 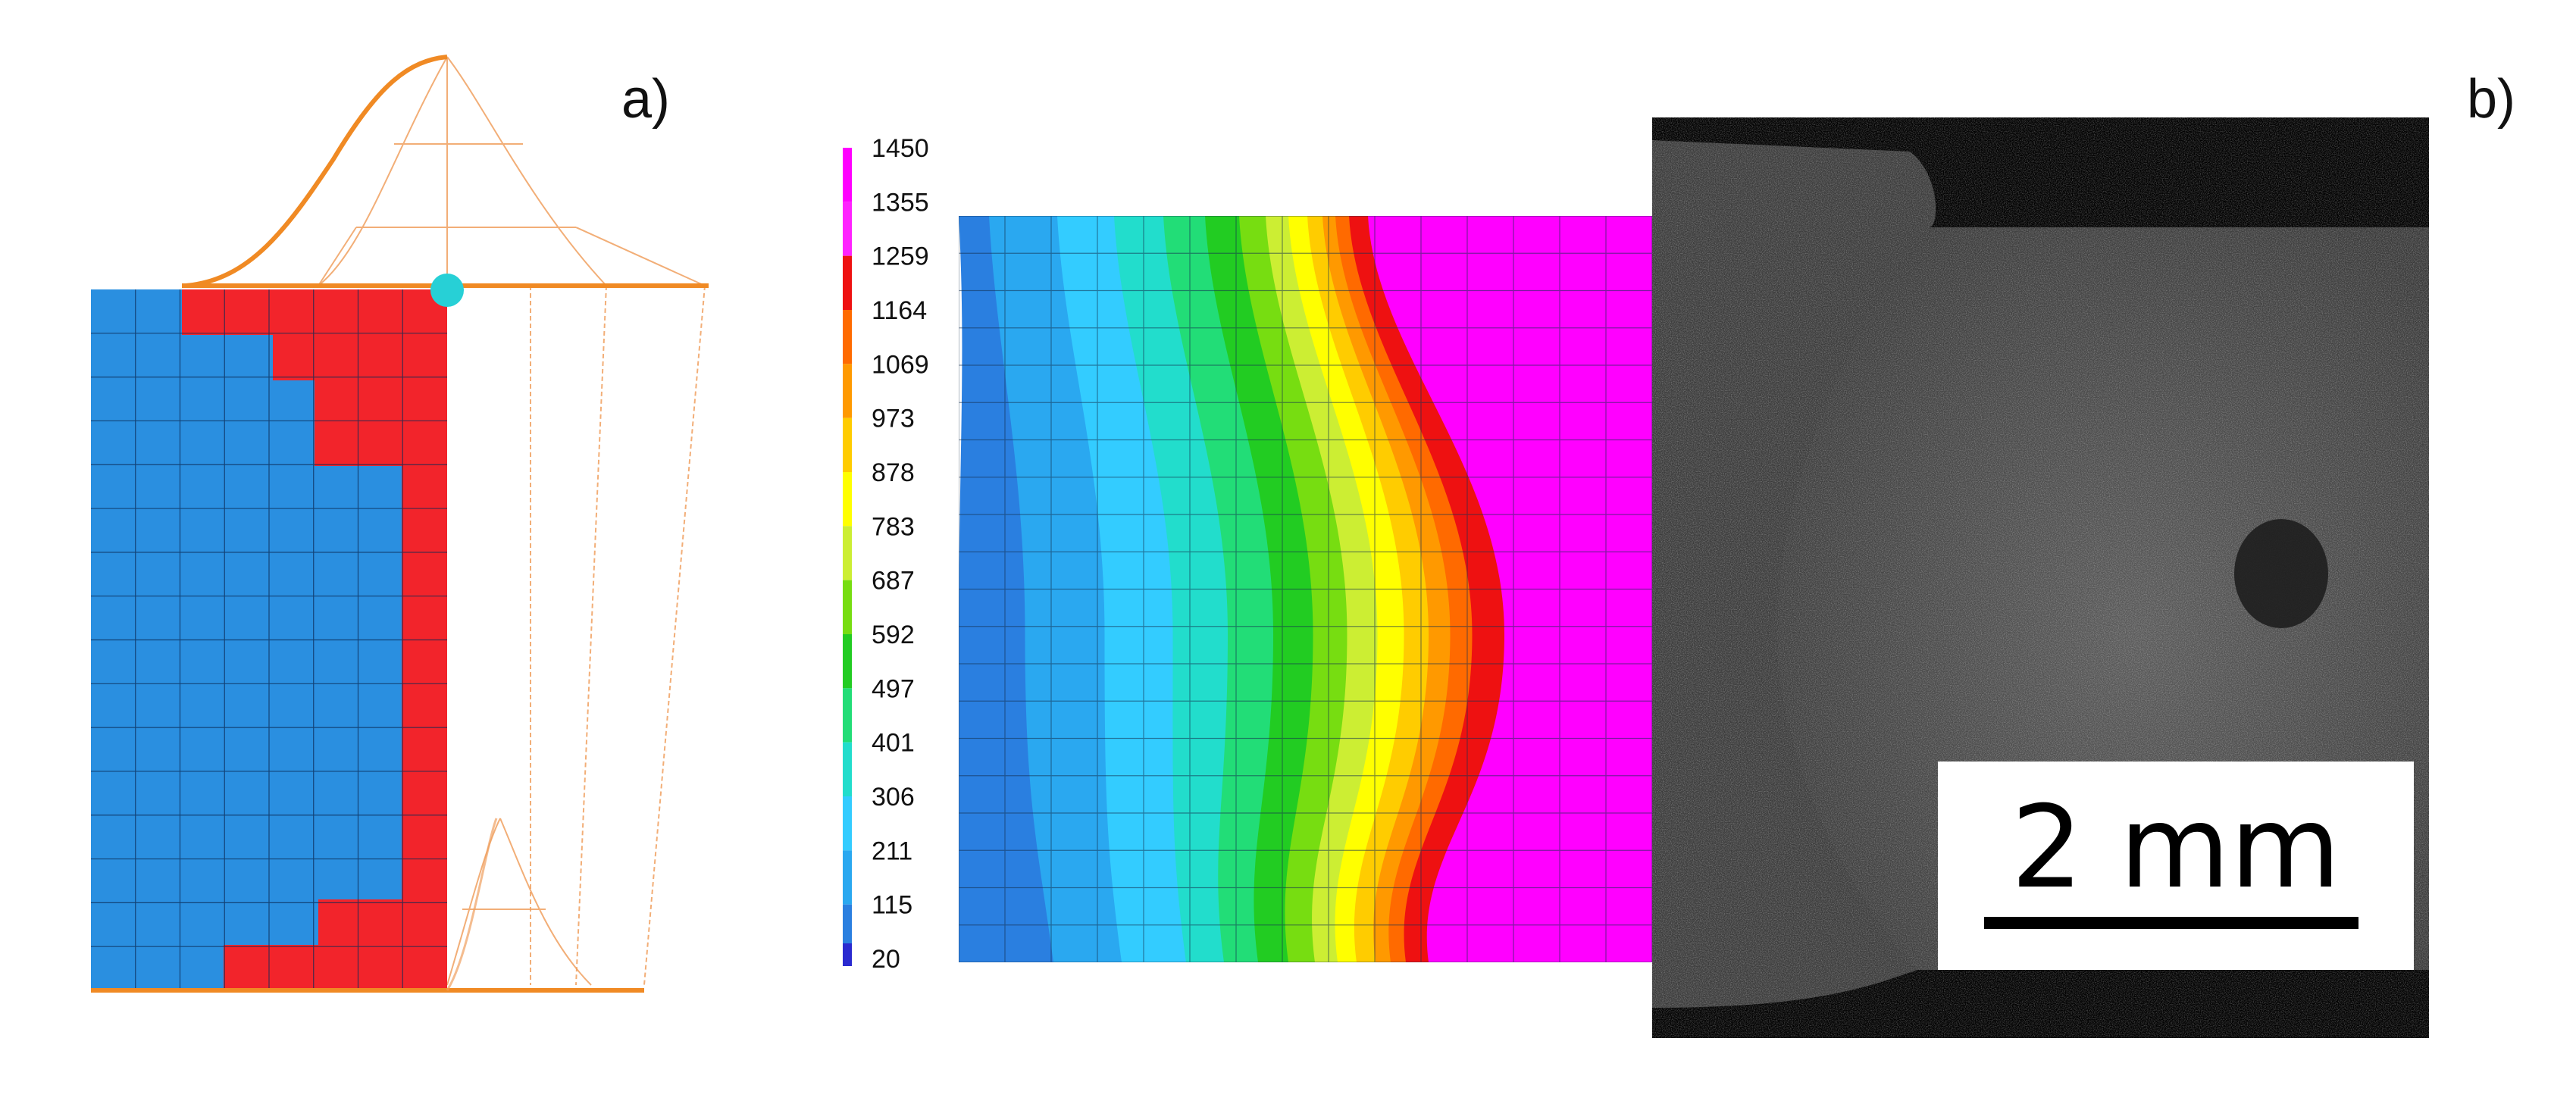 What do you see at coordinates (900, 365) in the screenshot?
I see `legend-value: 1069` at bounding box center [900, 365].